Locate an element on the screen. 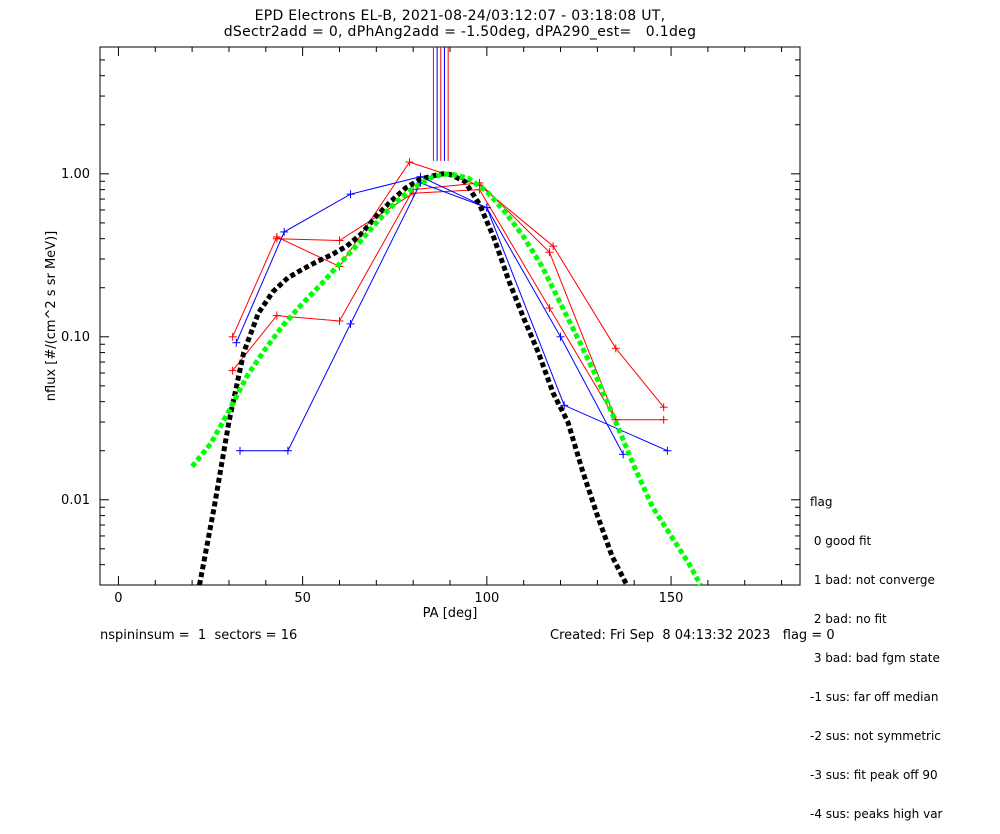 This screenshot has height=834, width=1000. legend-item: -4 sus: peaks high var is located at coordinates (876, 814).